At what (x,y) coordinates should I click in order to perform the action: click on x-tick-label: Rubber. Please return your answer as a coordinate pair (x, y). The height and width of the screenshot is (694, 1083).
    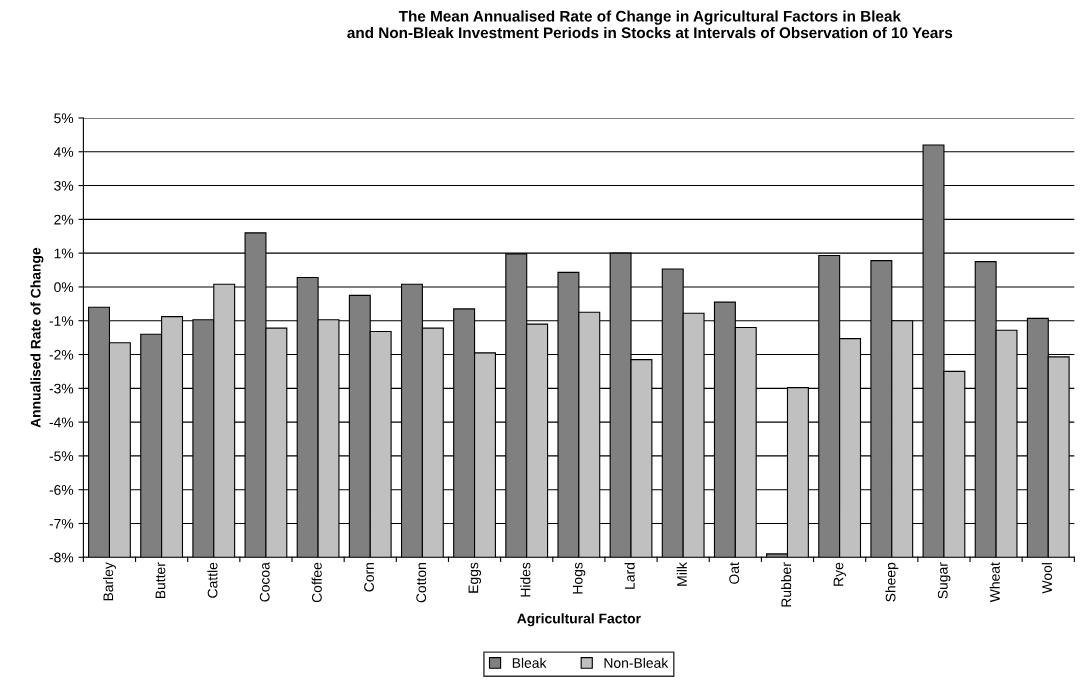
    Looking at the image, I should click on (786, 584).